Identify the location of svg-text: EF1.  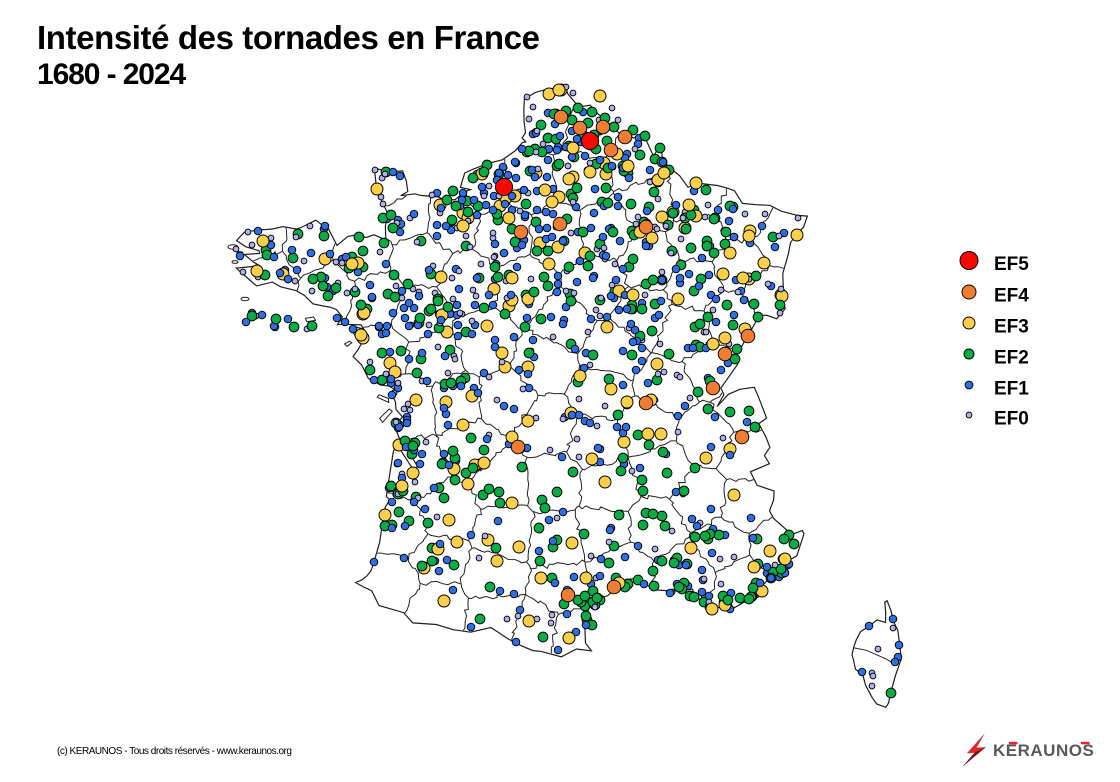
(1011, 388).